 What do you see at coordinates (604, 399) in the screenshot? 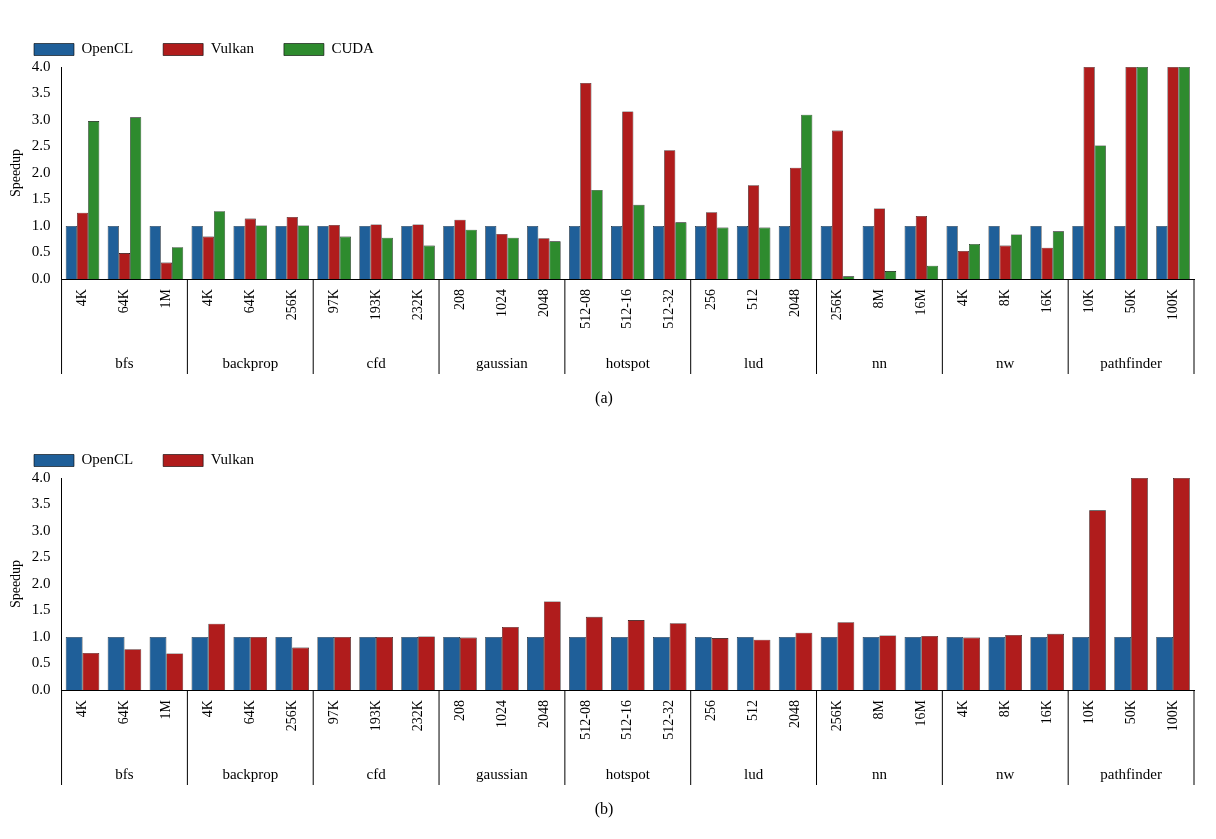
I see `text: (a)` at bounding box center [604, 399].